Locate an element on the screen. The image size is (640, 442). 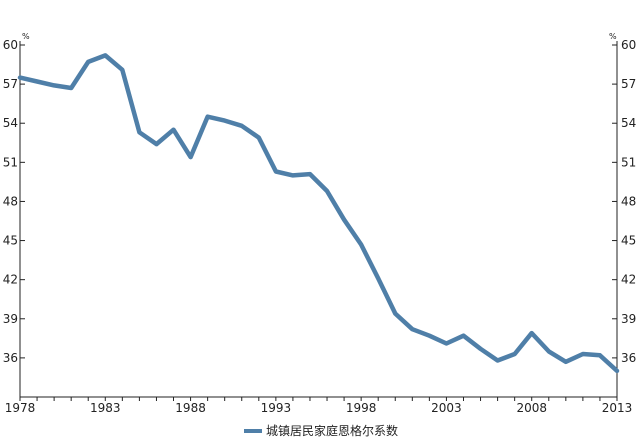
left-y-tick-label: 48 is located at coordinates (10, 201).